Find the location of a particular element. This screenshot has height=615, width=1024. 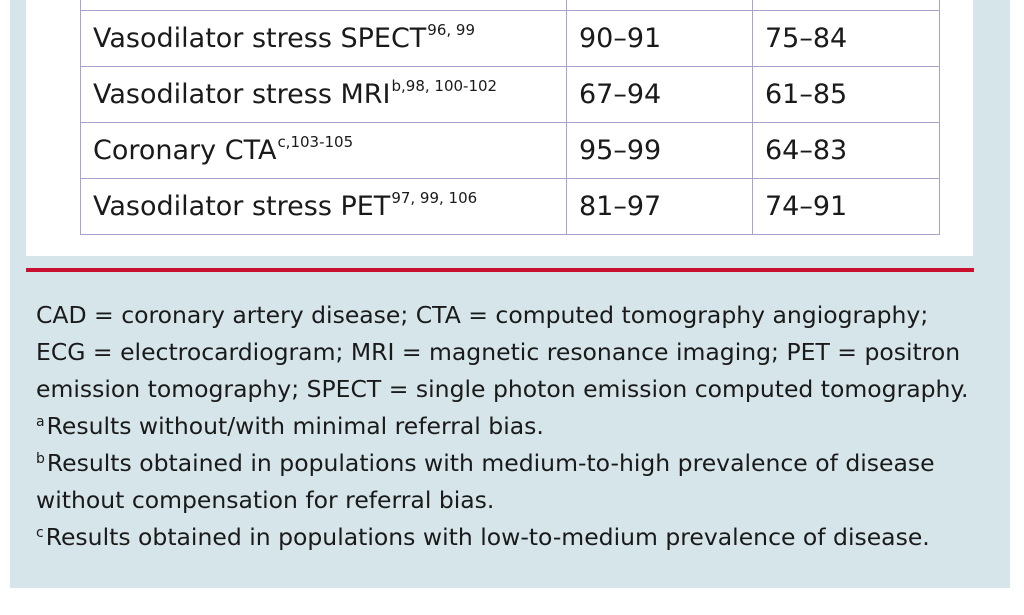

footnote-b-continued: without compensation for referral bias. is located at coordinates (265, 500).